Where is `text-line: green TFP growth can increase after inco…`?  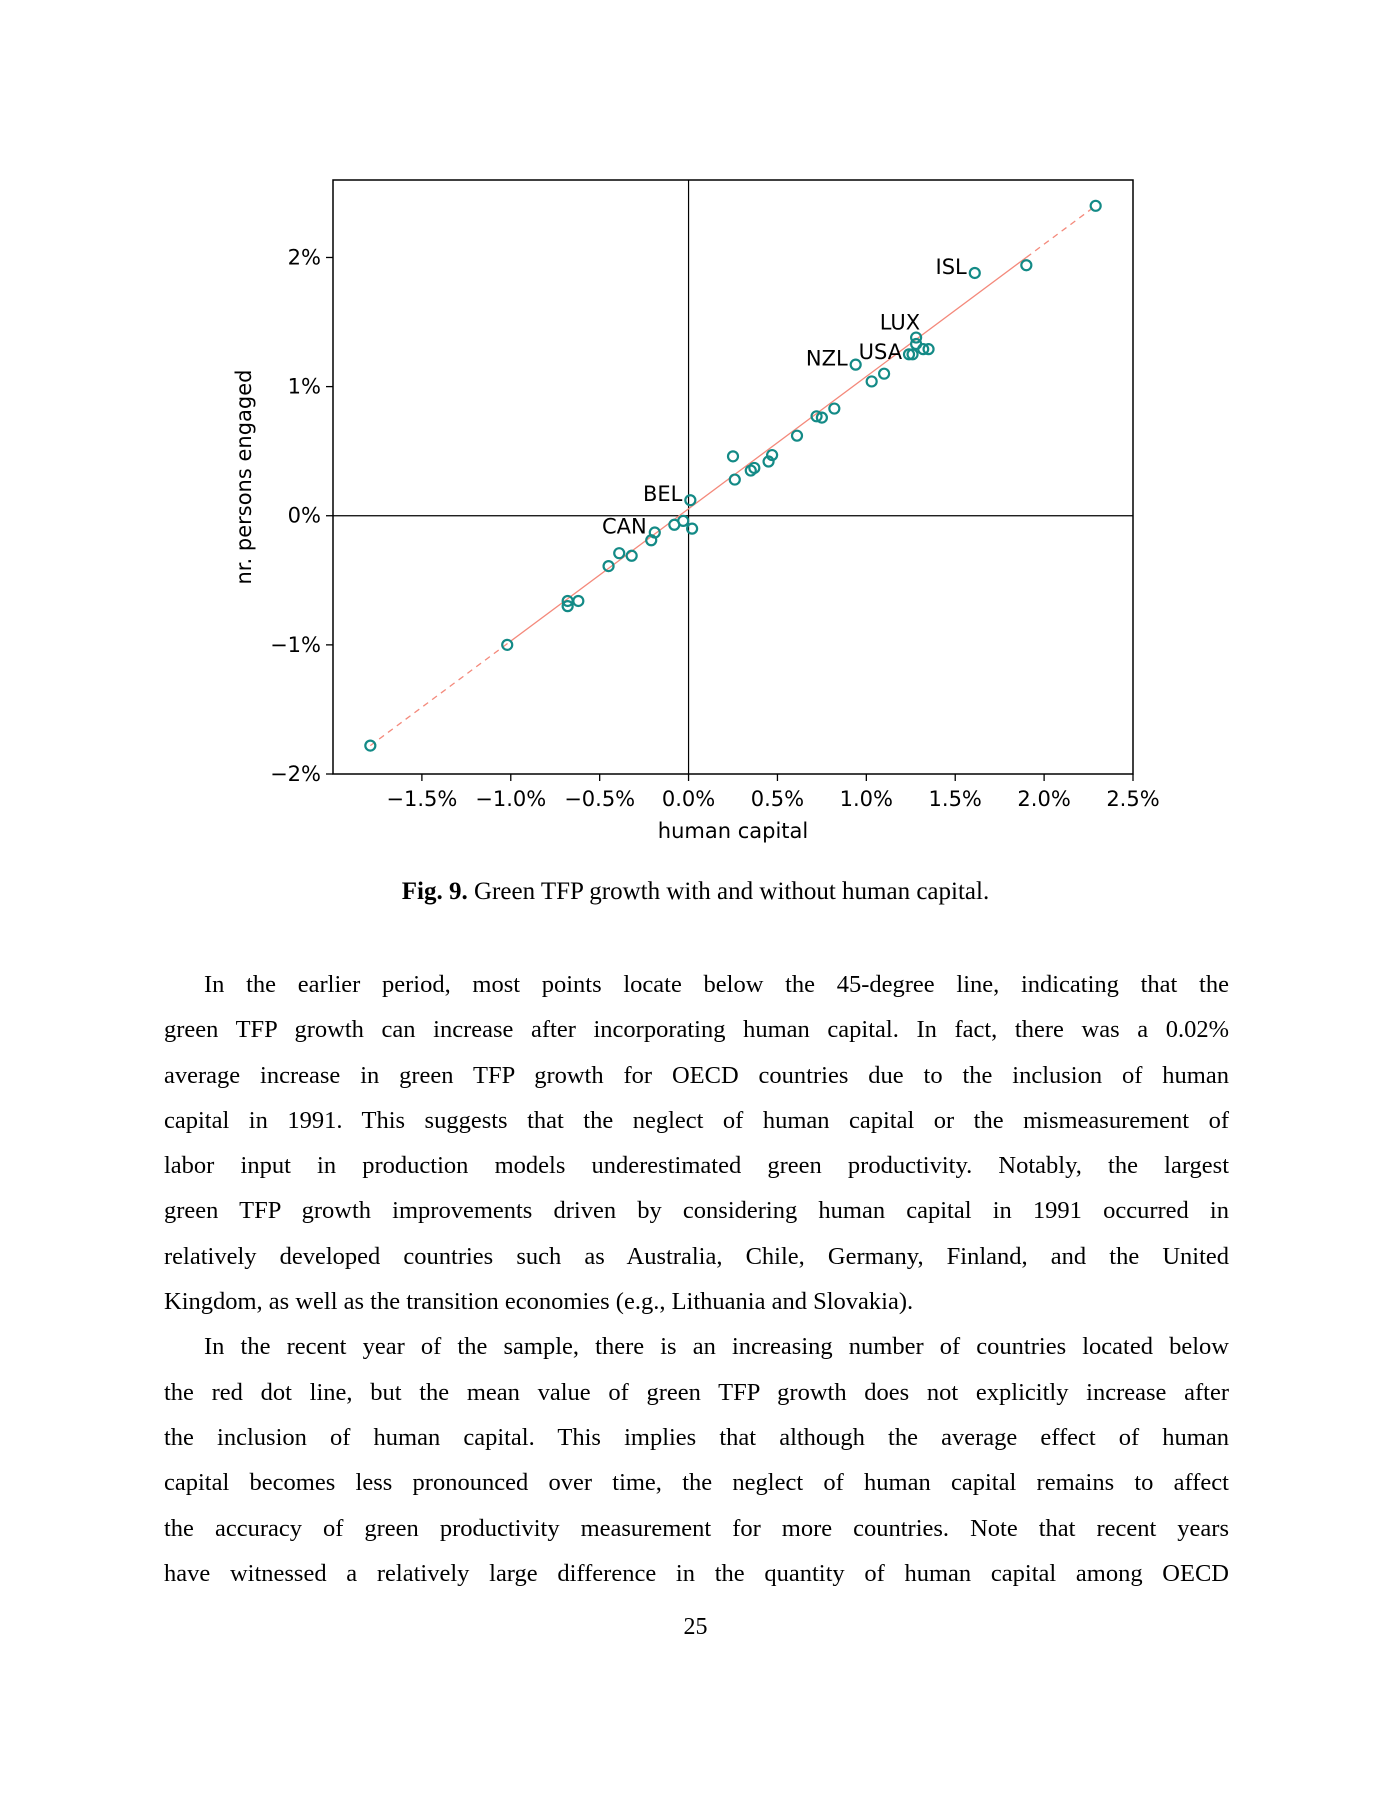 text-line: green TFP growth can increase after inco… is located at coordinates (696, 1030).